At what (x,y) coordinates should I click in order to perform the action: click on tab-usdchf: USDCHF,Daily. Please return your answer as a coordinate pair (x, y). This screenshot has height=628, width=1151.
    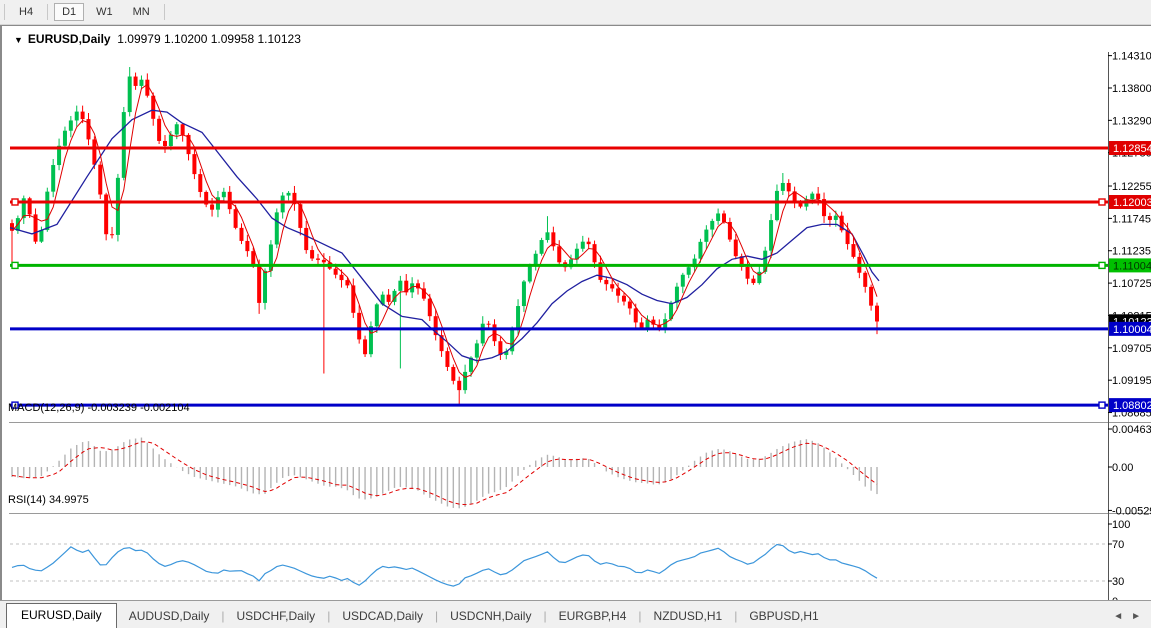
    Looking at the image, I should click on (276, 616).